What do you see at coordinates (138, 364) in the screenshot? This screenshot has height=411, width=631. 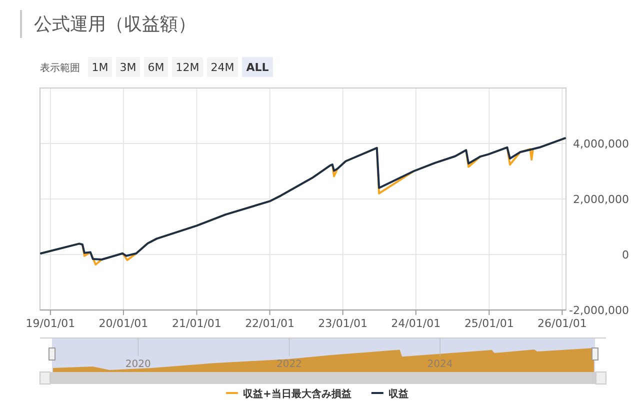 I see `x-tick-label: 2020` at bounding box center [138, 364].